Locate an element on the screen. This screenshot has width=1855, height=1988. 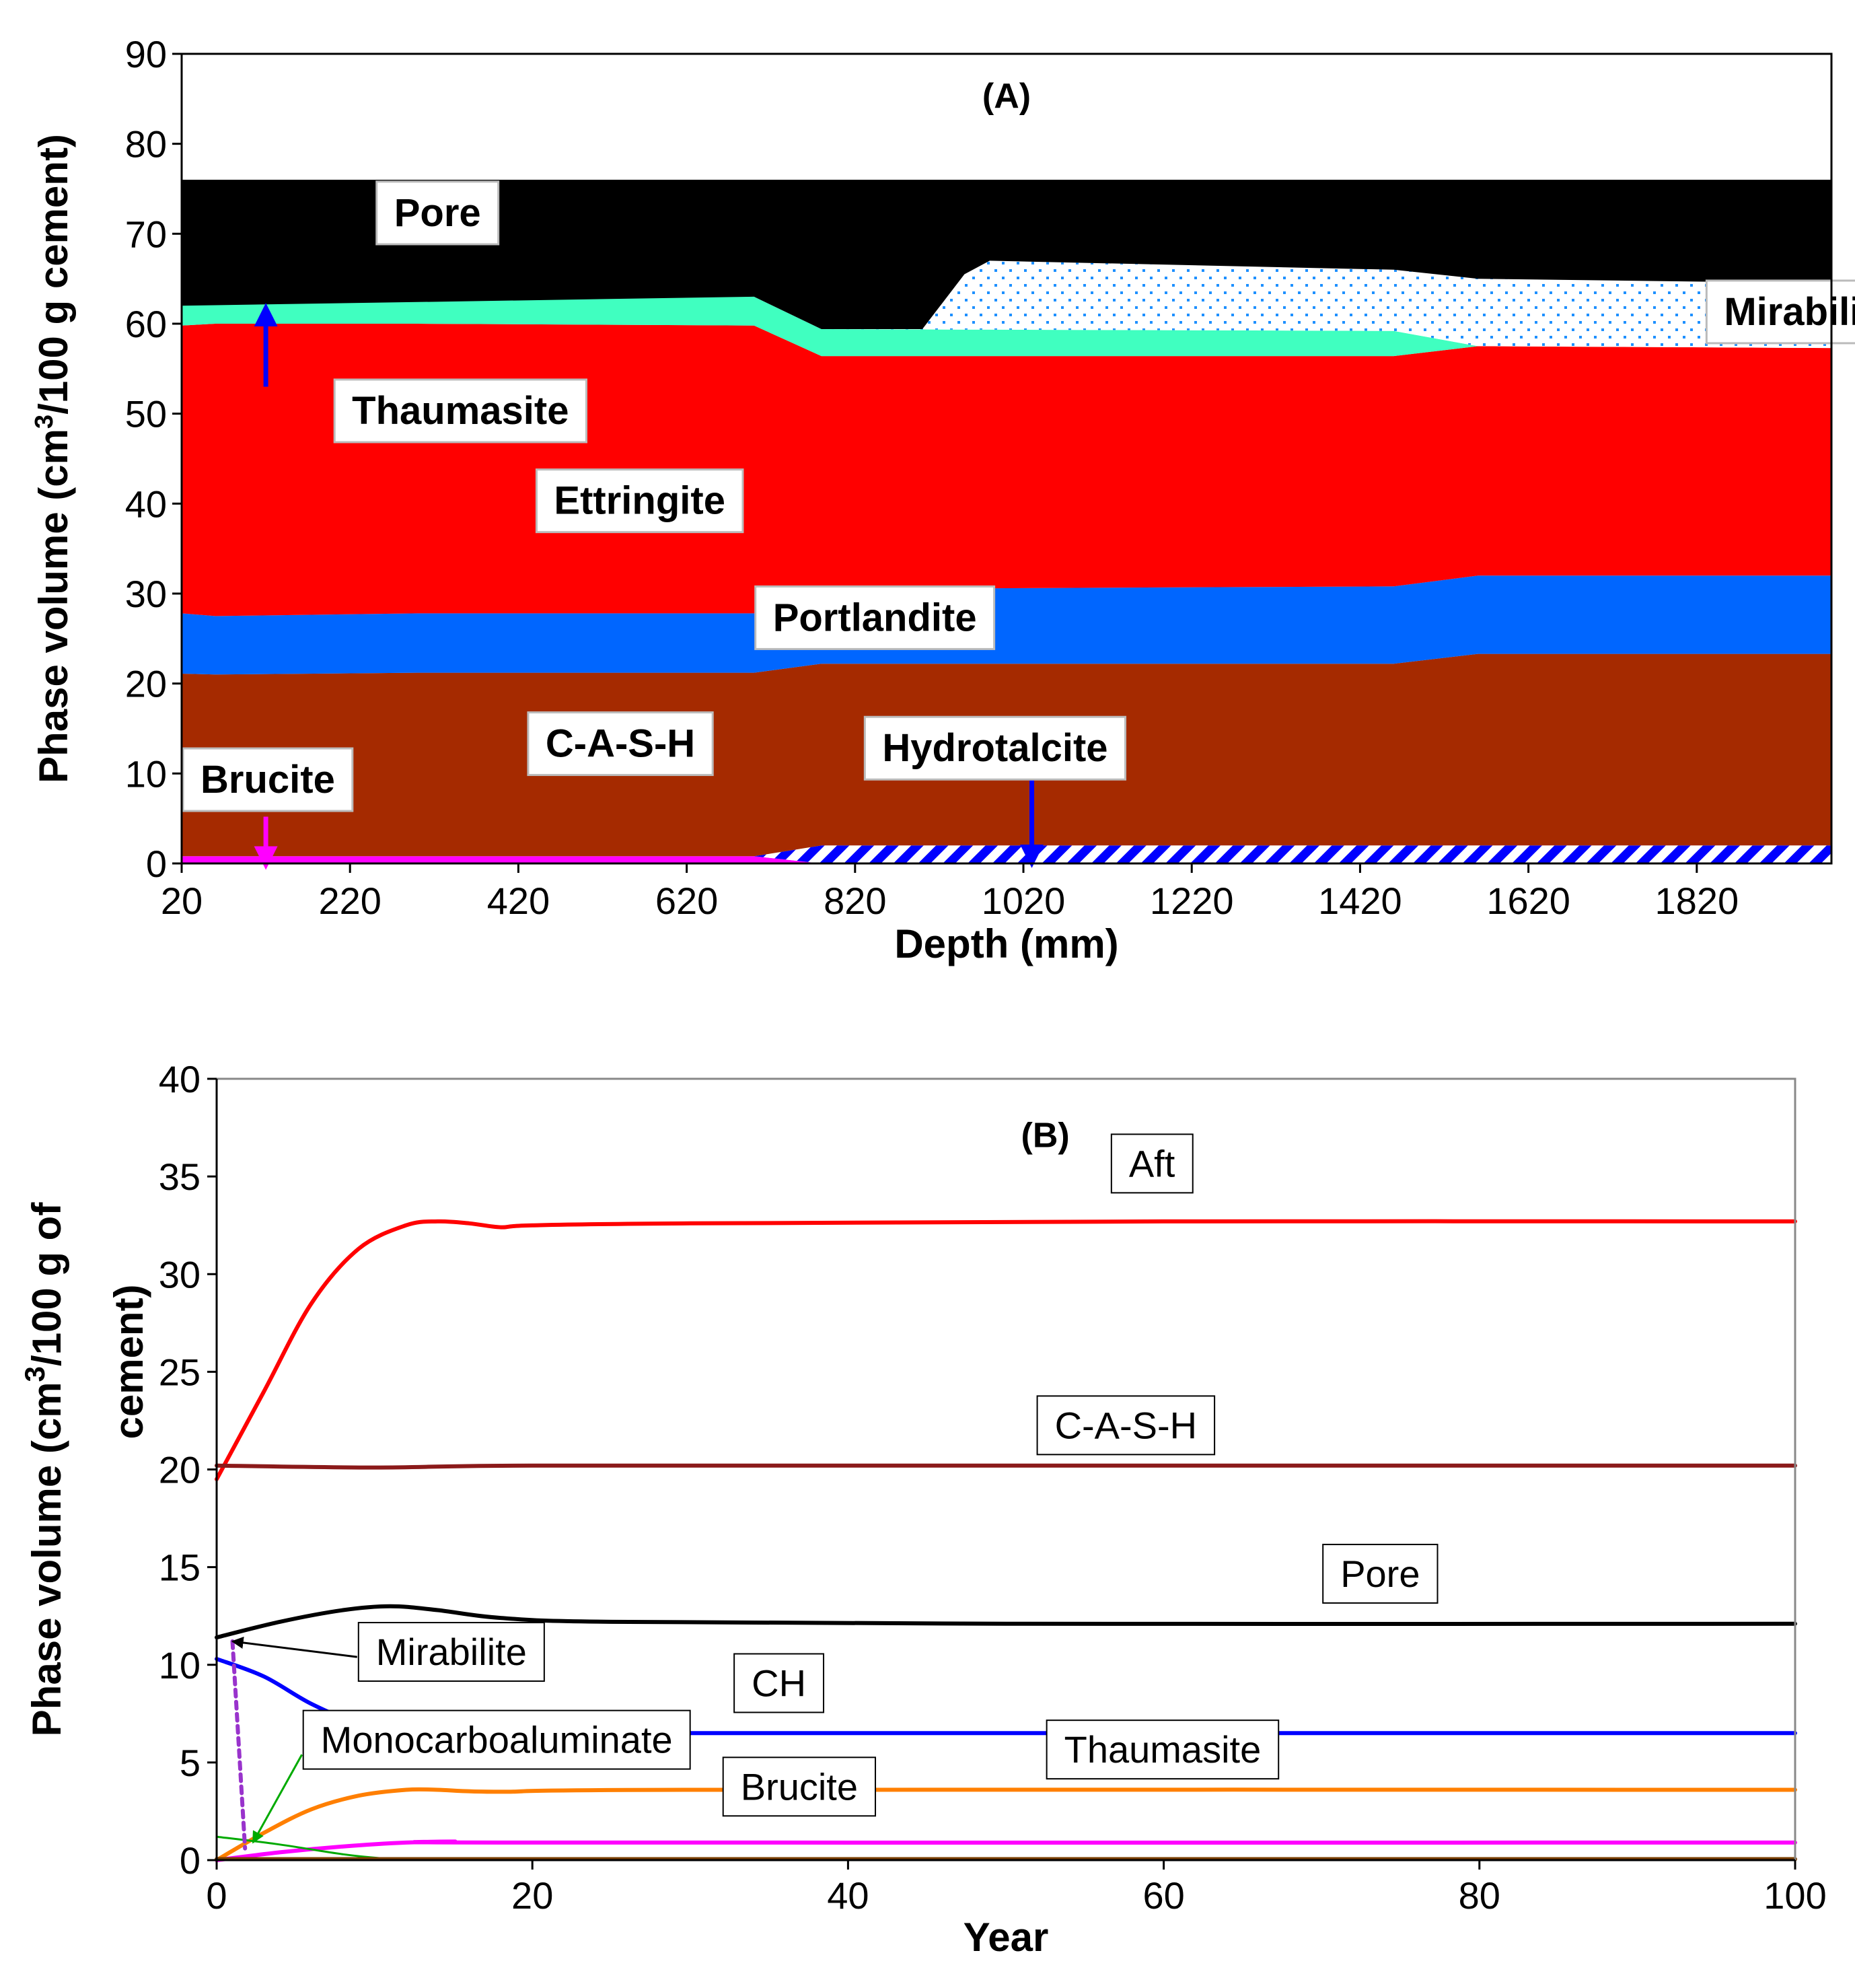
panel-a-y-axis-title-part1: Phase volume (cm is located at coordinates (53, 606).